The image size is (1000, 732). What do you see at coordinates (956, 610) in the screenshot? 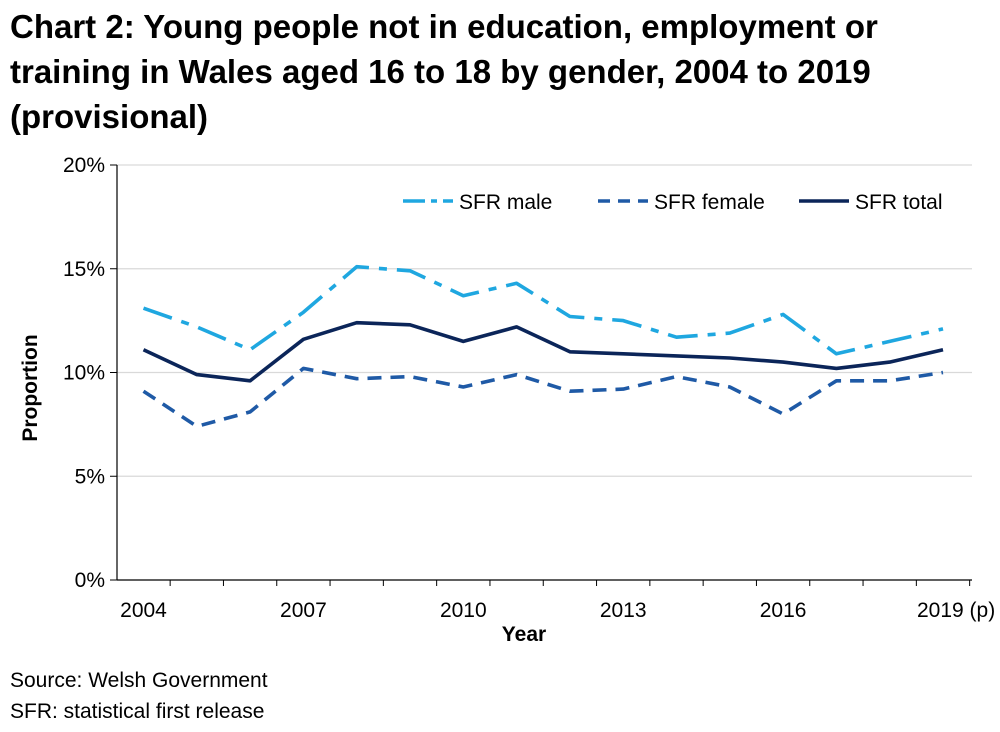
I see `x-tick-label: 2019 (p)` at bounding box center [956, 610].